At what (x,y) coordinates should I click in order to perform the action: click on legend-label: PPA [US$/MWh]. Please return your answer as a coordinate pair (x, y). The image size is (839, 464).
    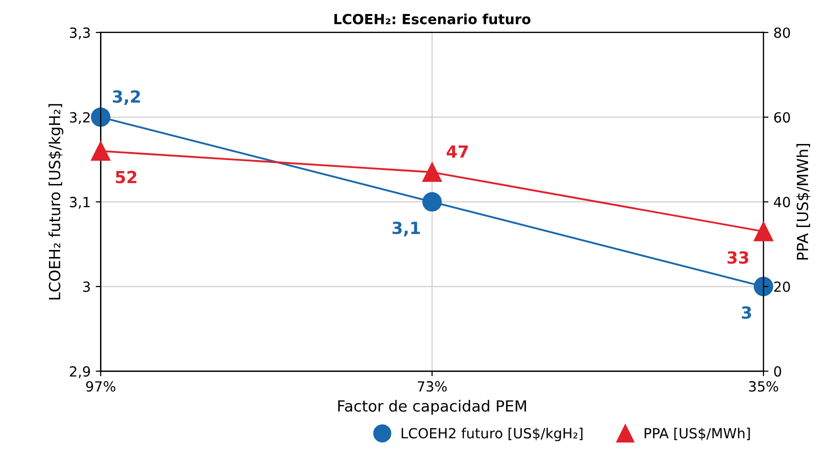
    Looking at the image, I should click on (697, 434).